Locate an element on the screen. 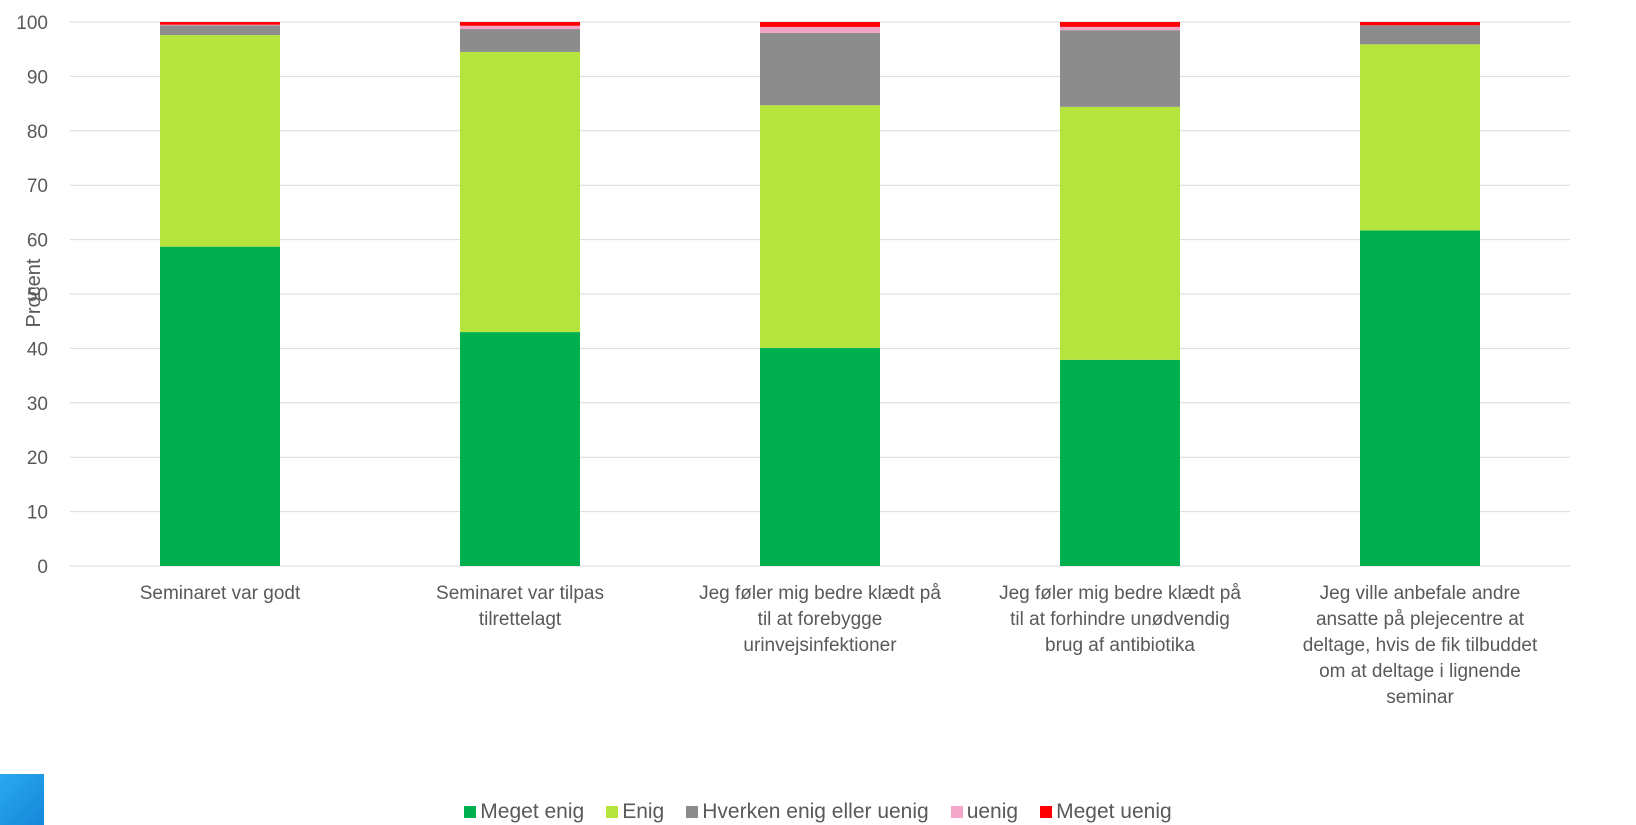 This screenshot has height=825, width=1636. y-tick-label: 80 is located at coordinates (37, 132).